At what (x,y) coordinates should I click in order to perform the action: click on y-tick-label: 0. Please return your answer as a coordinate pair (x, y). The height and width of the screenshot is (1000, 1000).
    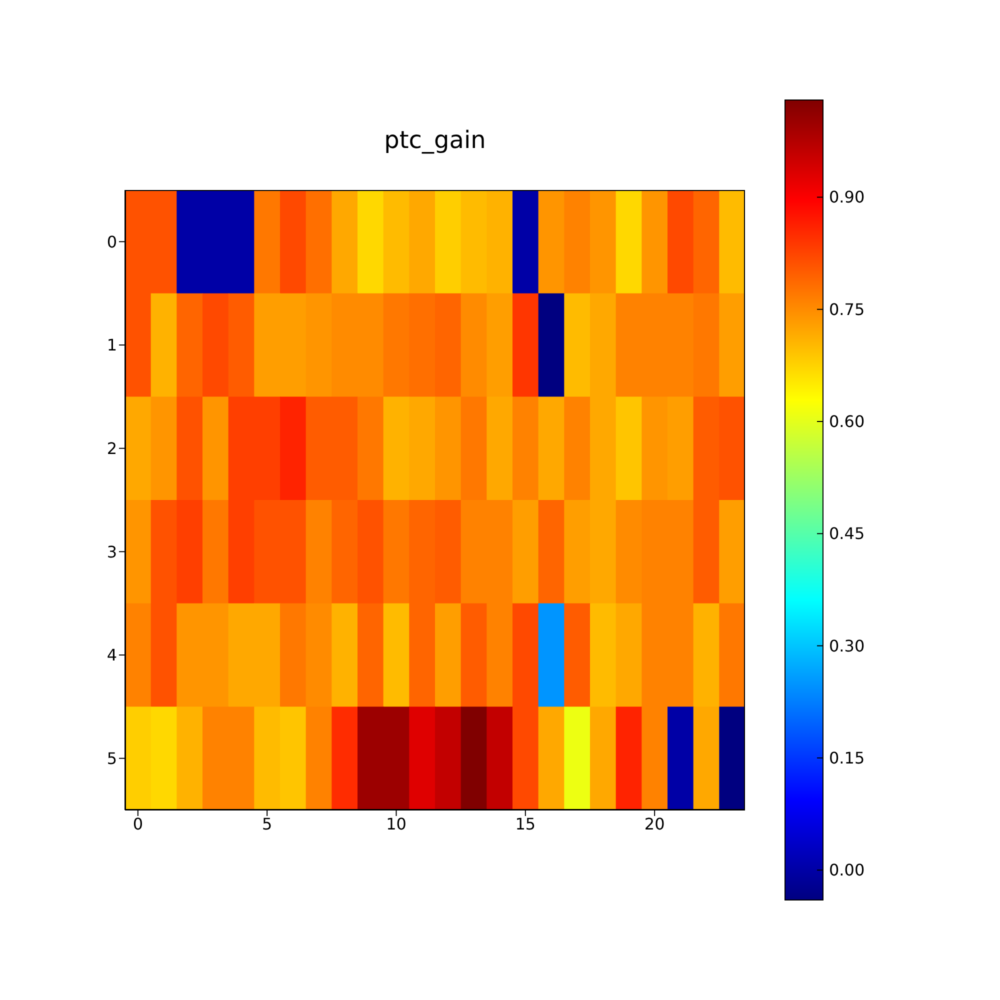
    Looking at the image, I should click on (111, 242).